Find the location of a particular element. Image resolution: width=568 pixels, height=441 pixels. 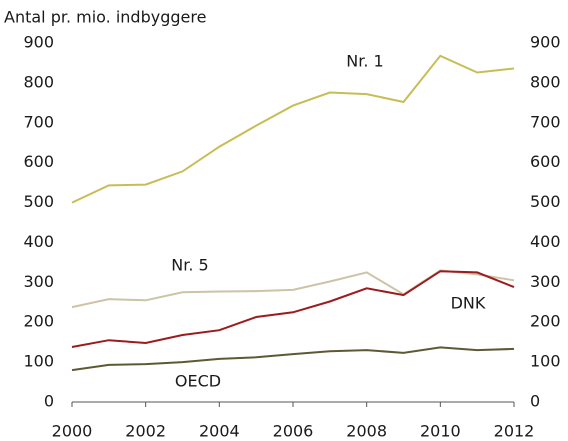

y-tick-label: 200 is located at coordinates (38, 321).